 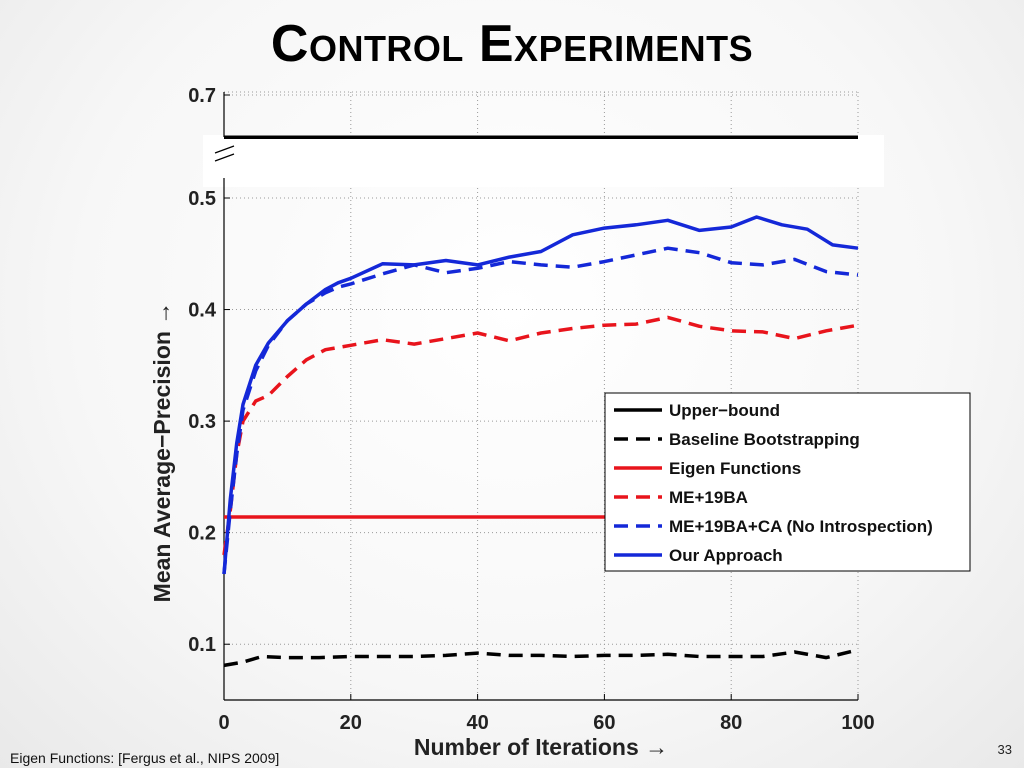 I want to click on legend-label: Upper−bound, so click(x=724, y=410).